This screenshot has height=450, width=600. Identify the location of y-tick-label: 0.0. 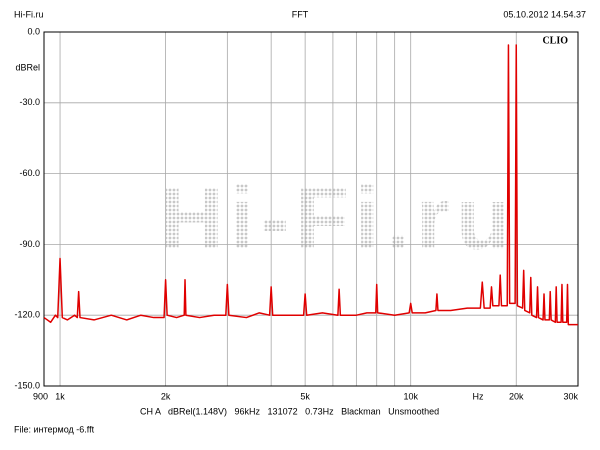
(33, 31).